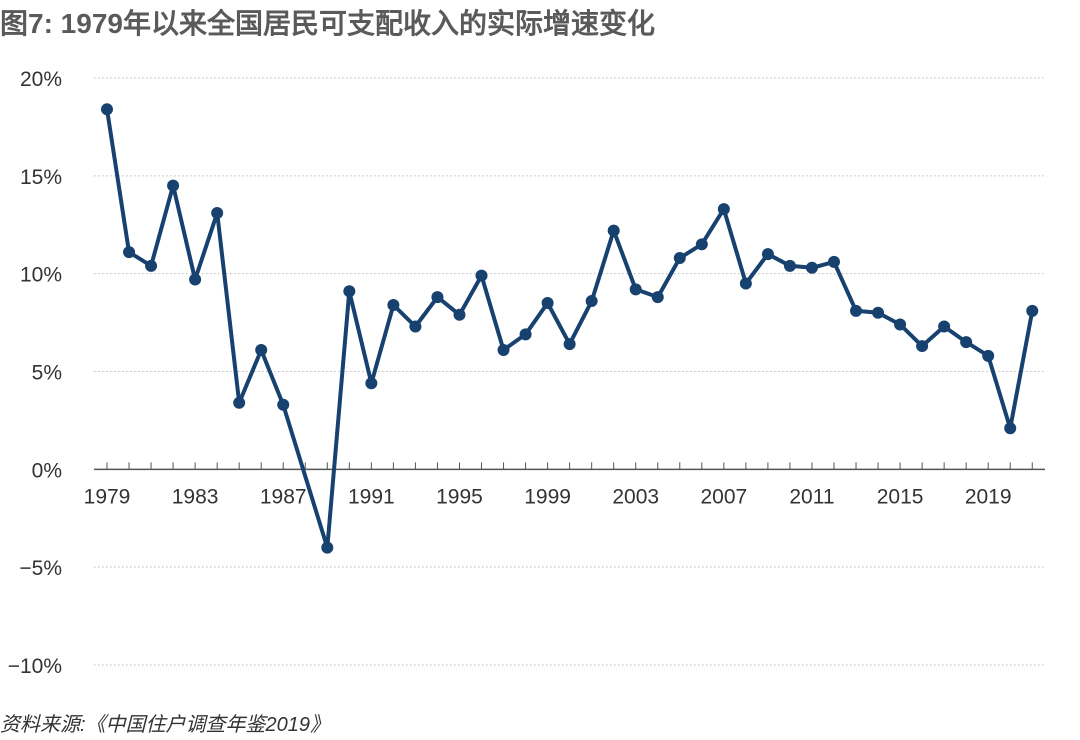 This screenshot has height=740, width=1080. What do you see at coordinates (41, 275) in the screenshot?
I see `y-tick-label: 10%` at bounding box center [41, 275].